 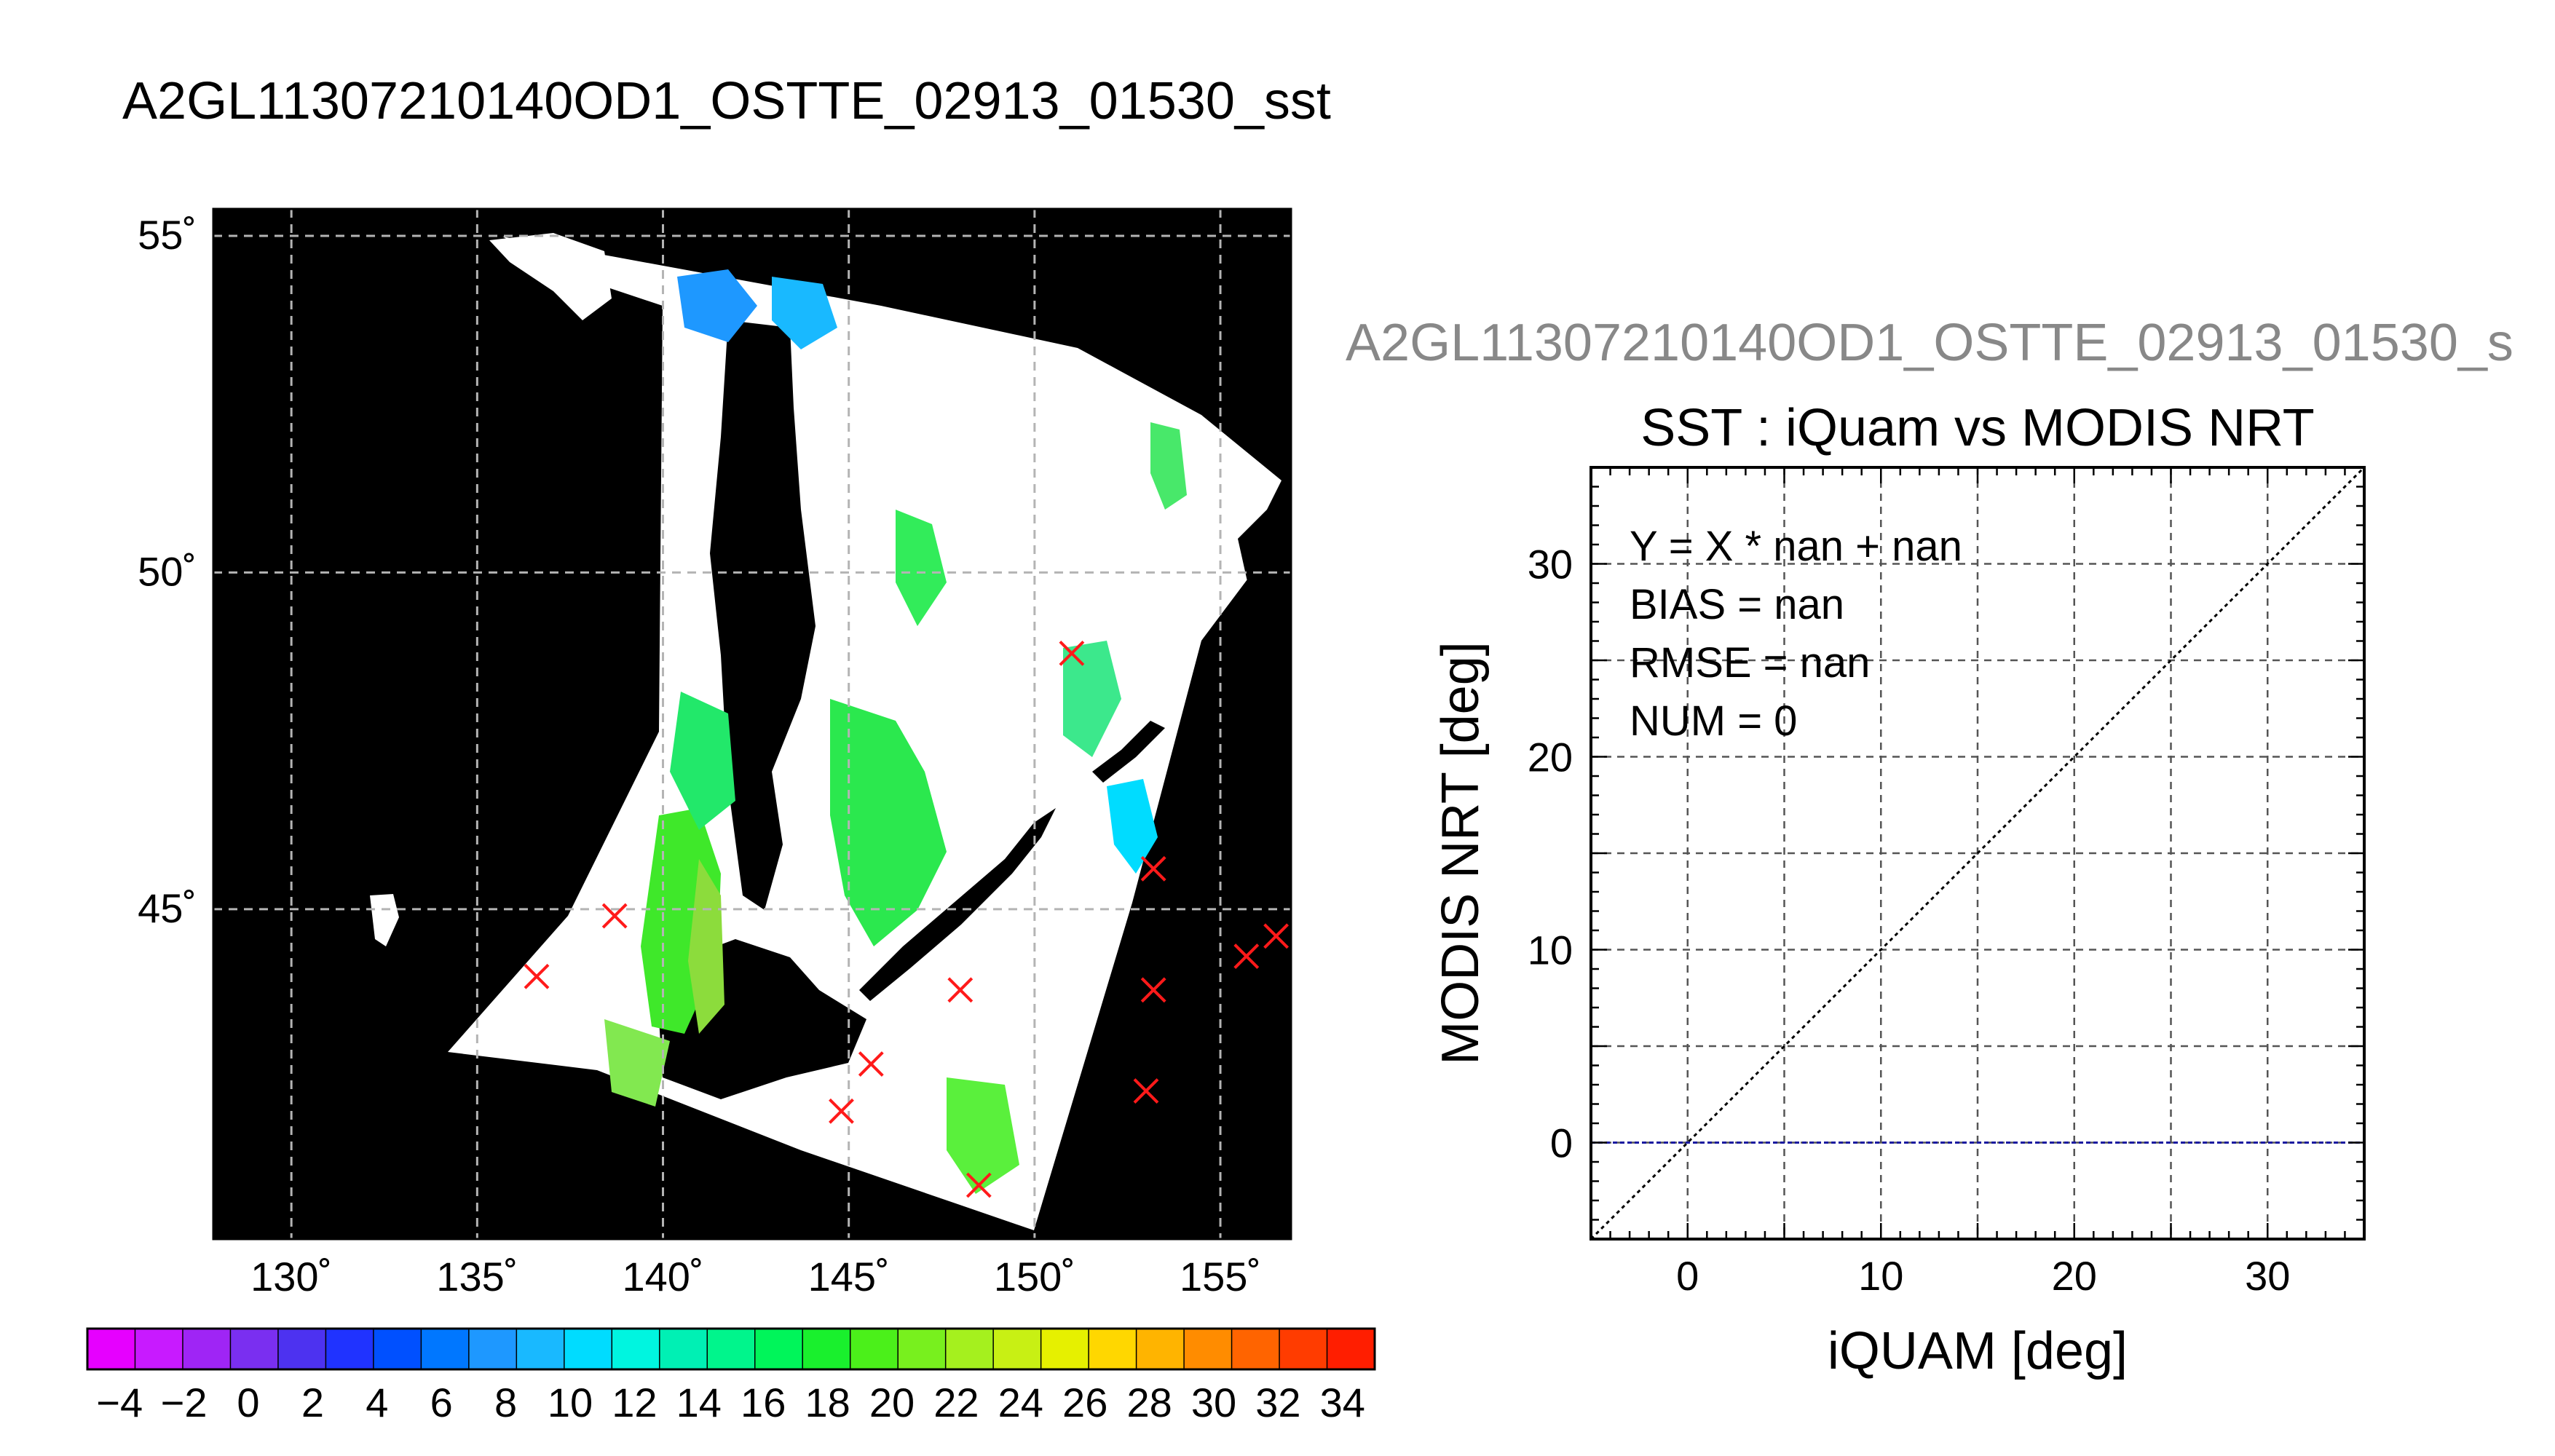 I want to click on colorbar-tick-label: 28, so click(x=1149, y=1402).